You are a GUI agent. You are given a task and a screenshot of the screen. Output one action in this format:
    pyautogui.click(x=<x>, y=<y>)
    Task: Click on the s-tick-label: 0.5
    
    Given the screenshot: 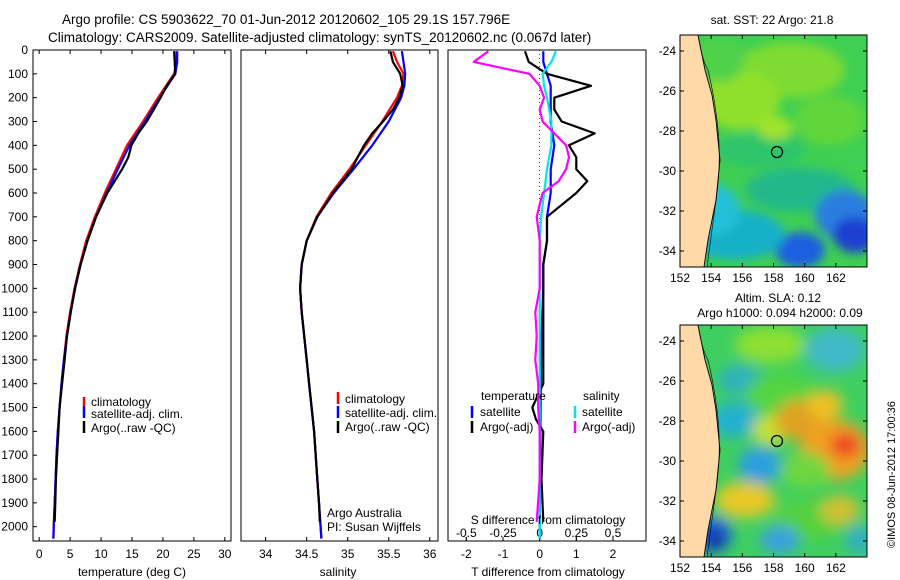 What is the action you would take?
    pyautogui.click(x=613, y=533)
    